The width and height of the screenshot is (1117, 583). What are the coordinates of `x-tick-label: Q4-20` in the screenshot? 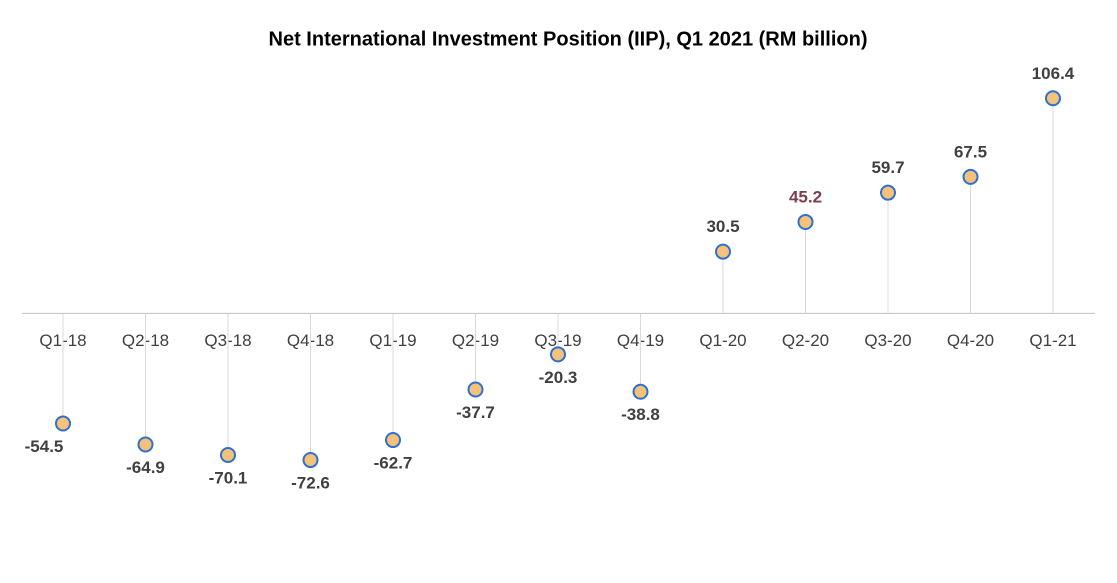 It's located at (970, 340).